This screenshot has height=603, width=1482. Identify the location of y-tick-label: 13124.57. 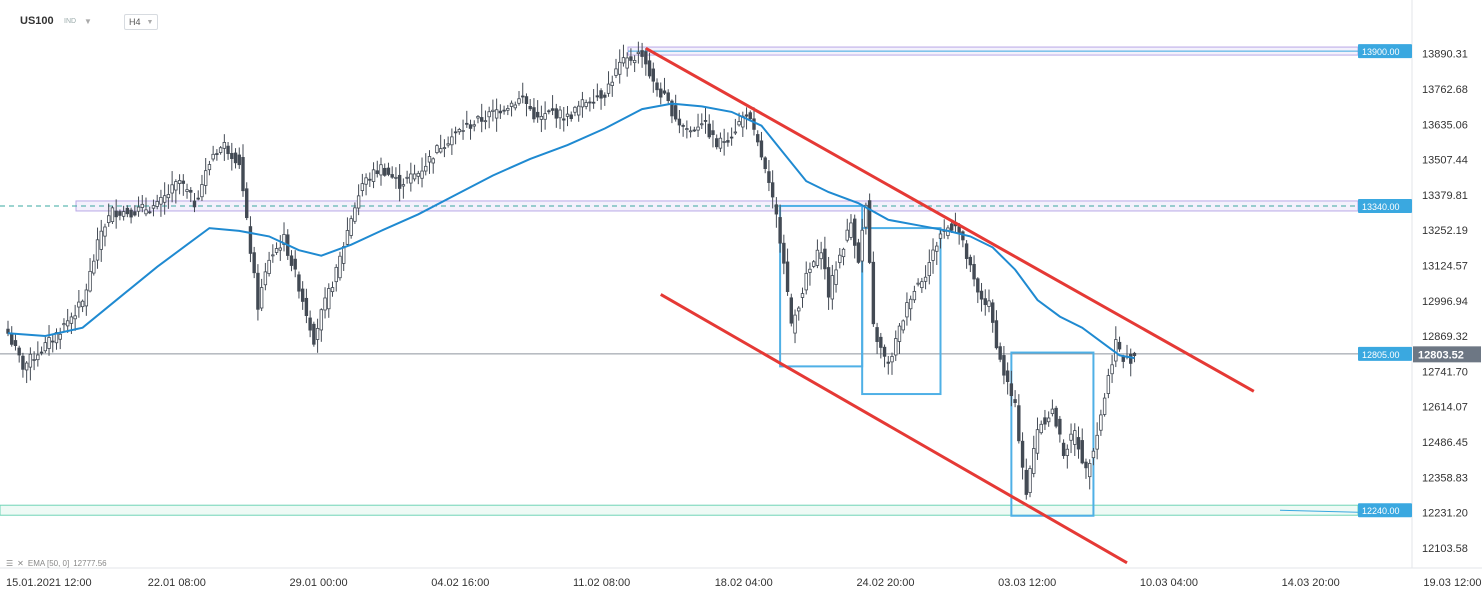
(1445, 267).